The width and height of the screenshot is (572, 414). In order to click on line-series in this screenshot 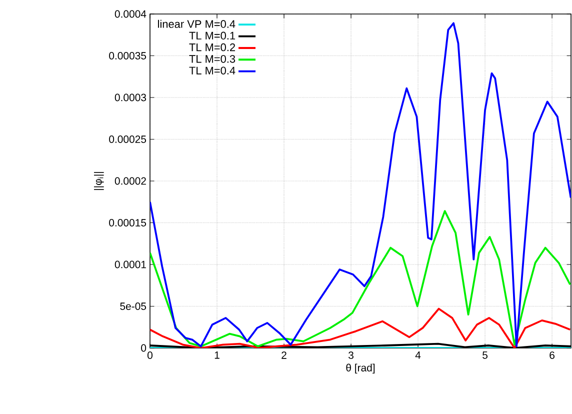, I will do `click(361, 328)`.